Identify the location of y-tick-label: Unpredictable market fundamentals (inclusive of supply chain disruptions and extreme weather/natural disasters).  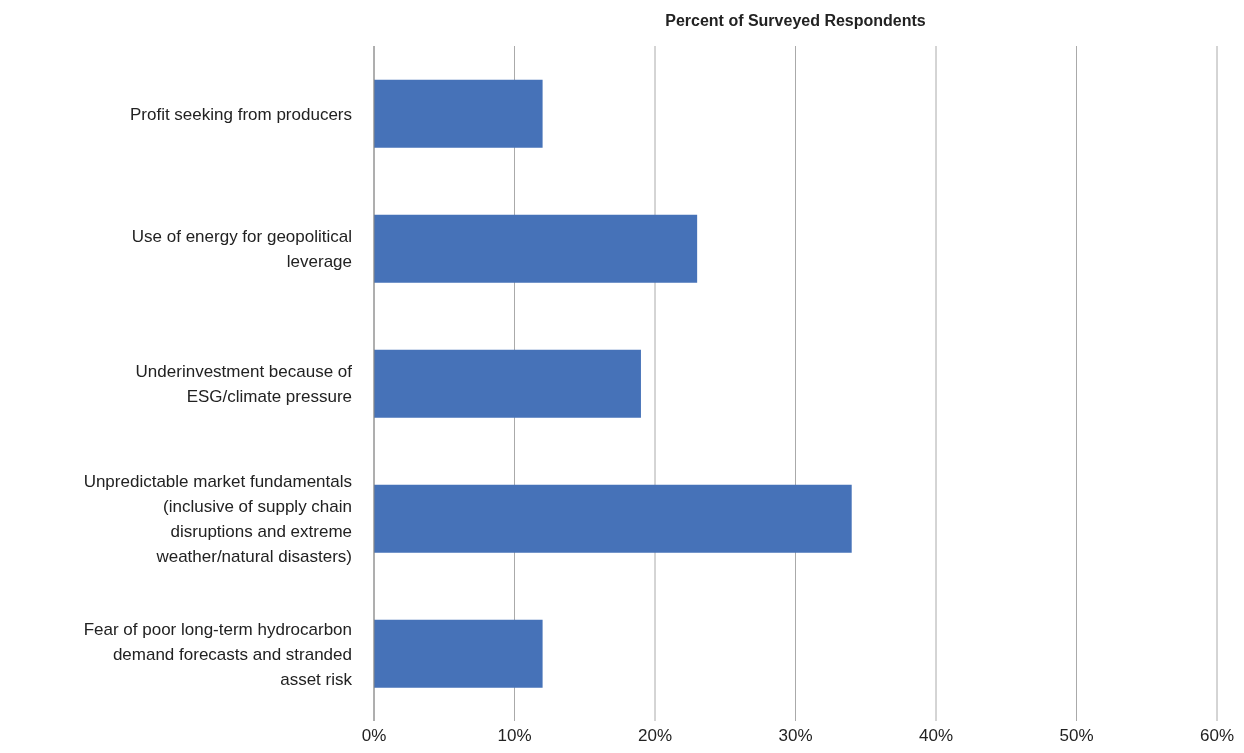
(217, 518).